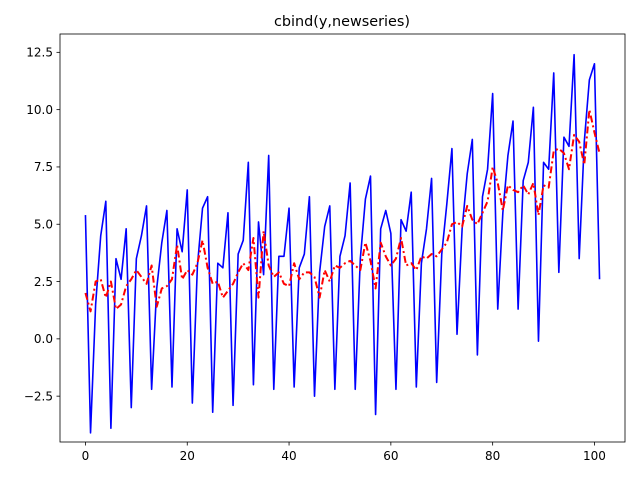 The image size is (640, 480). What do you see at coordinates (187, 456) in the screenshot?
I see `x-tick-label: 20` at bounding box center [187, 456].